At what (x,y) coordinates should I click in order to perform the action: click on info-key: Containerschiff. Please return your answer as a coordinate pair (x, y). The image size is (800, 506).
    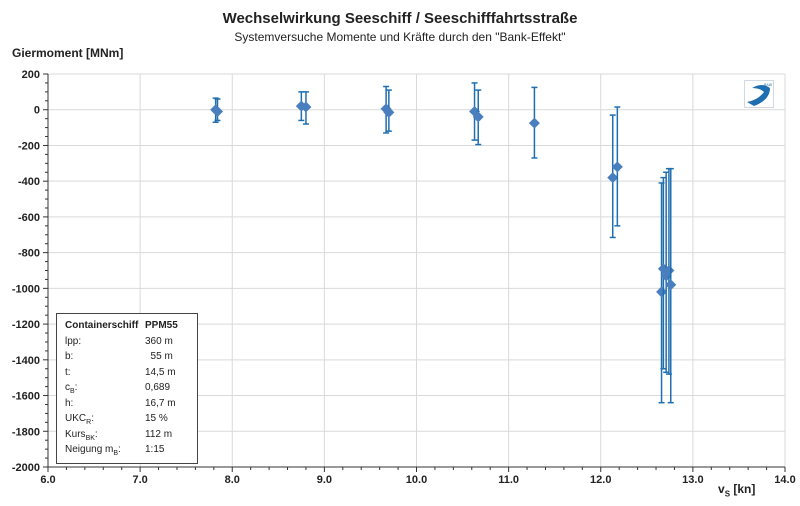
    Looking at the image, I should click on (102, 325).